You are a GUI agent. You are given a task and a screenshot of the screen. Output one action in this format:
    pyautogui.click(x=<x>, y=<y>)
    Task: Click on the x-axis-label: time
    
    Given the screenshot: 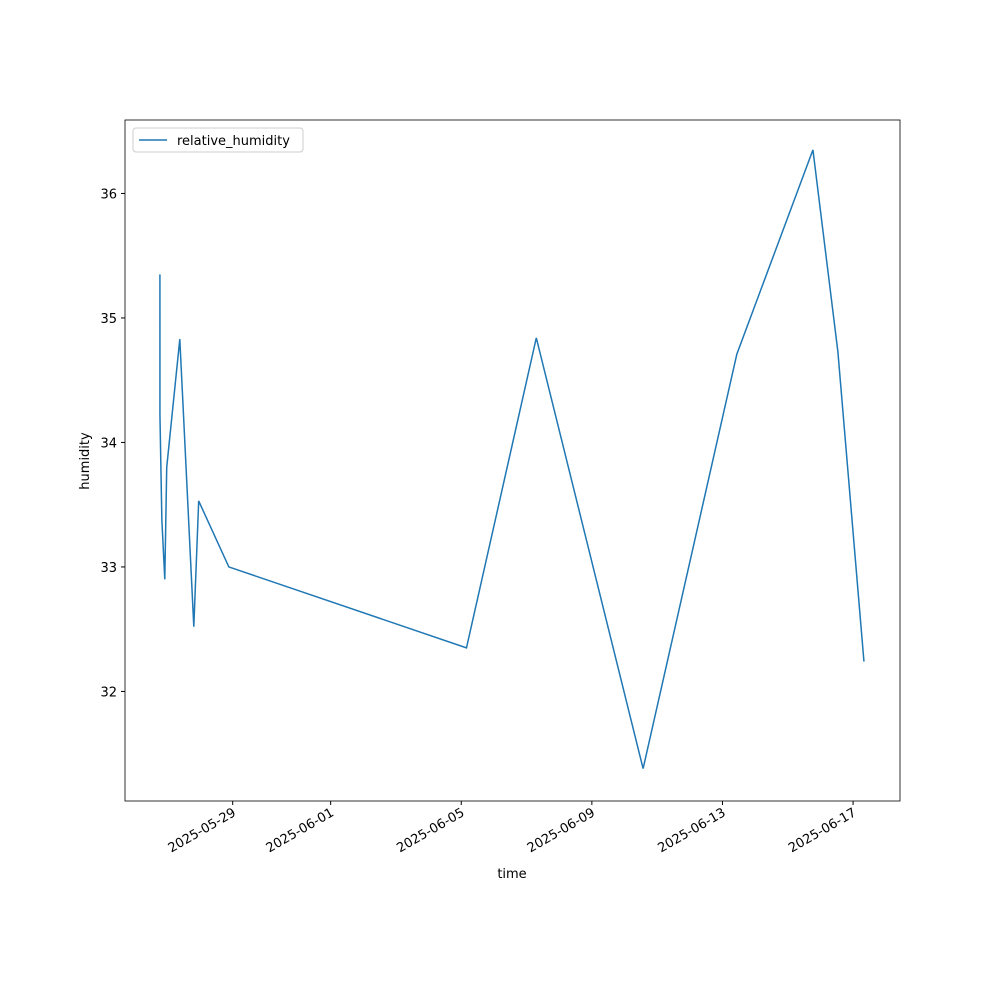 What is the action you would take?
    pyautogui.click(x=511, y=874)
    